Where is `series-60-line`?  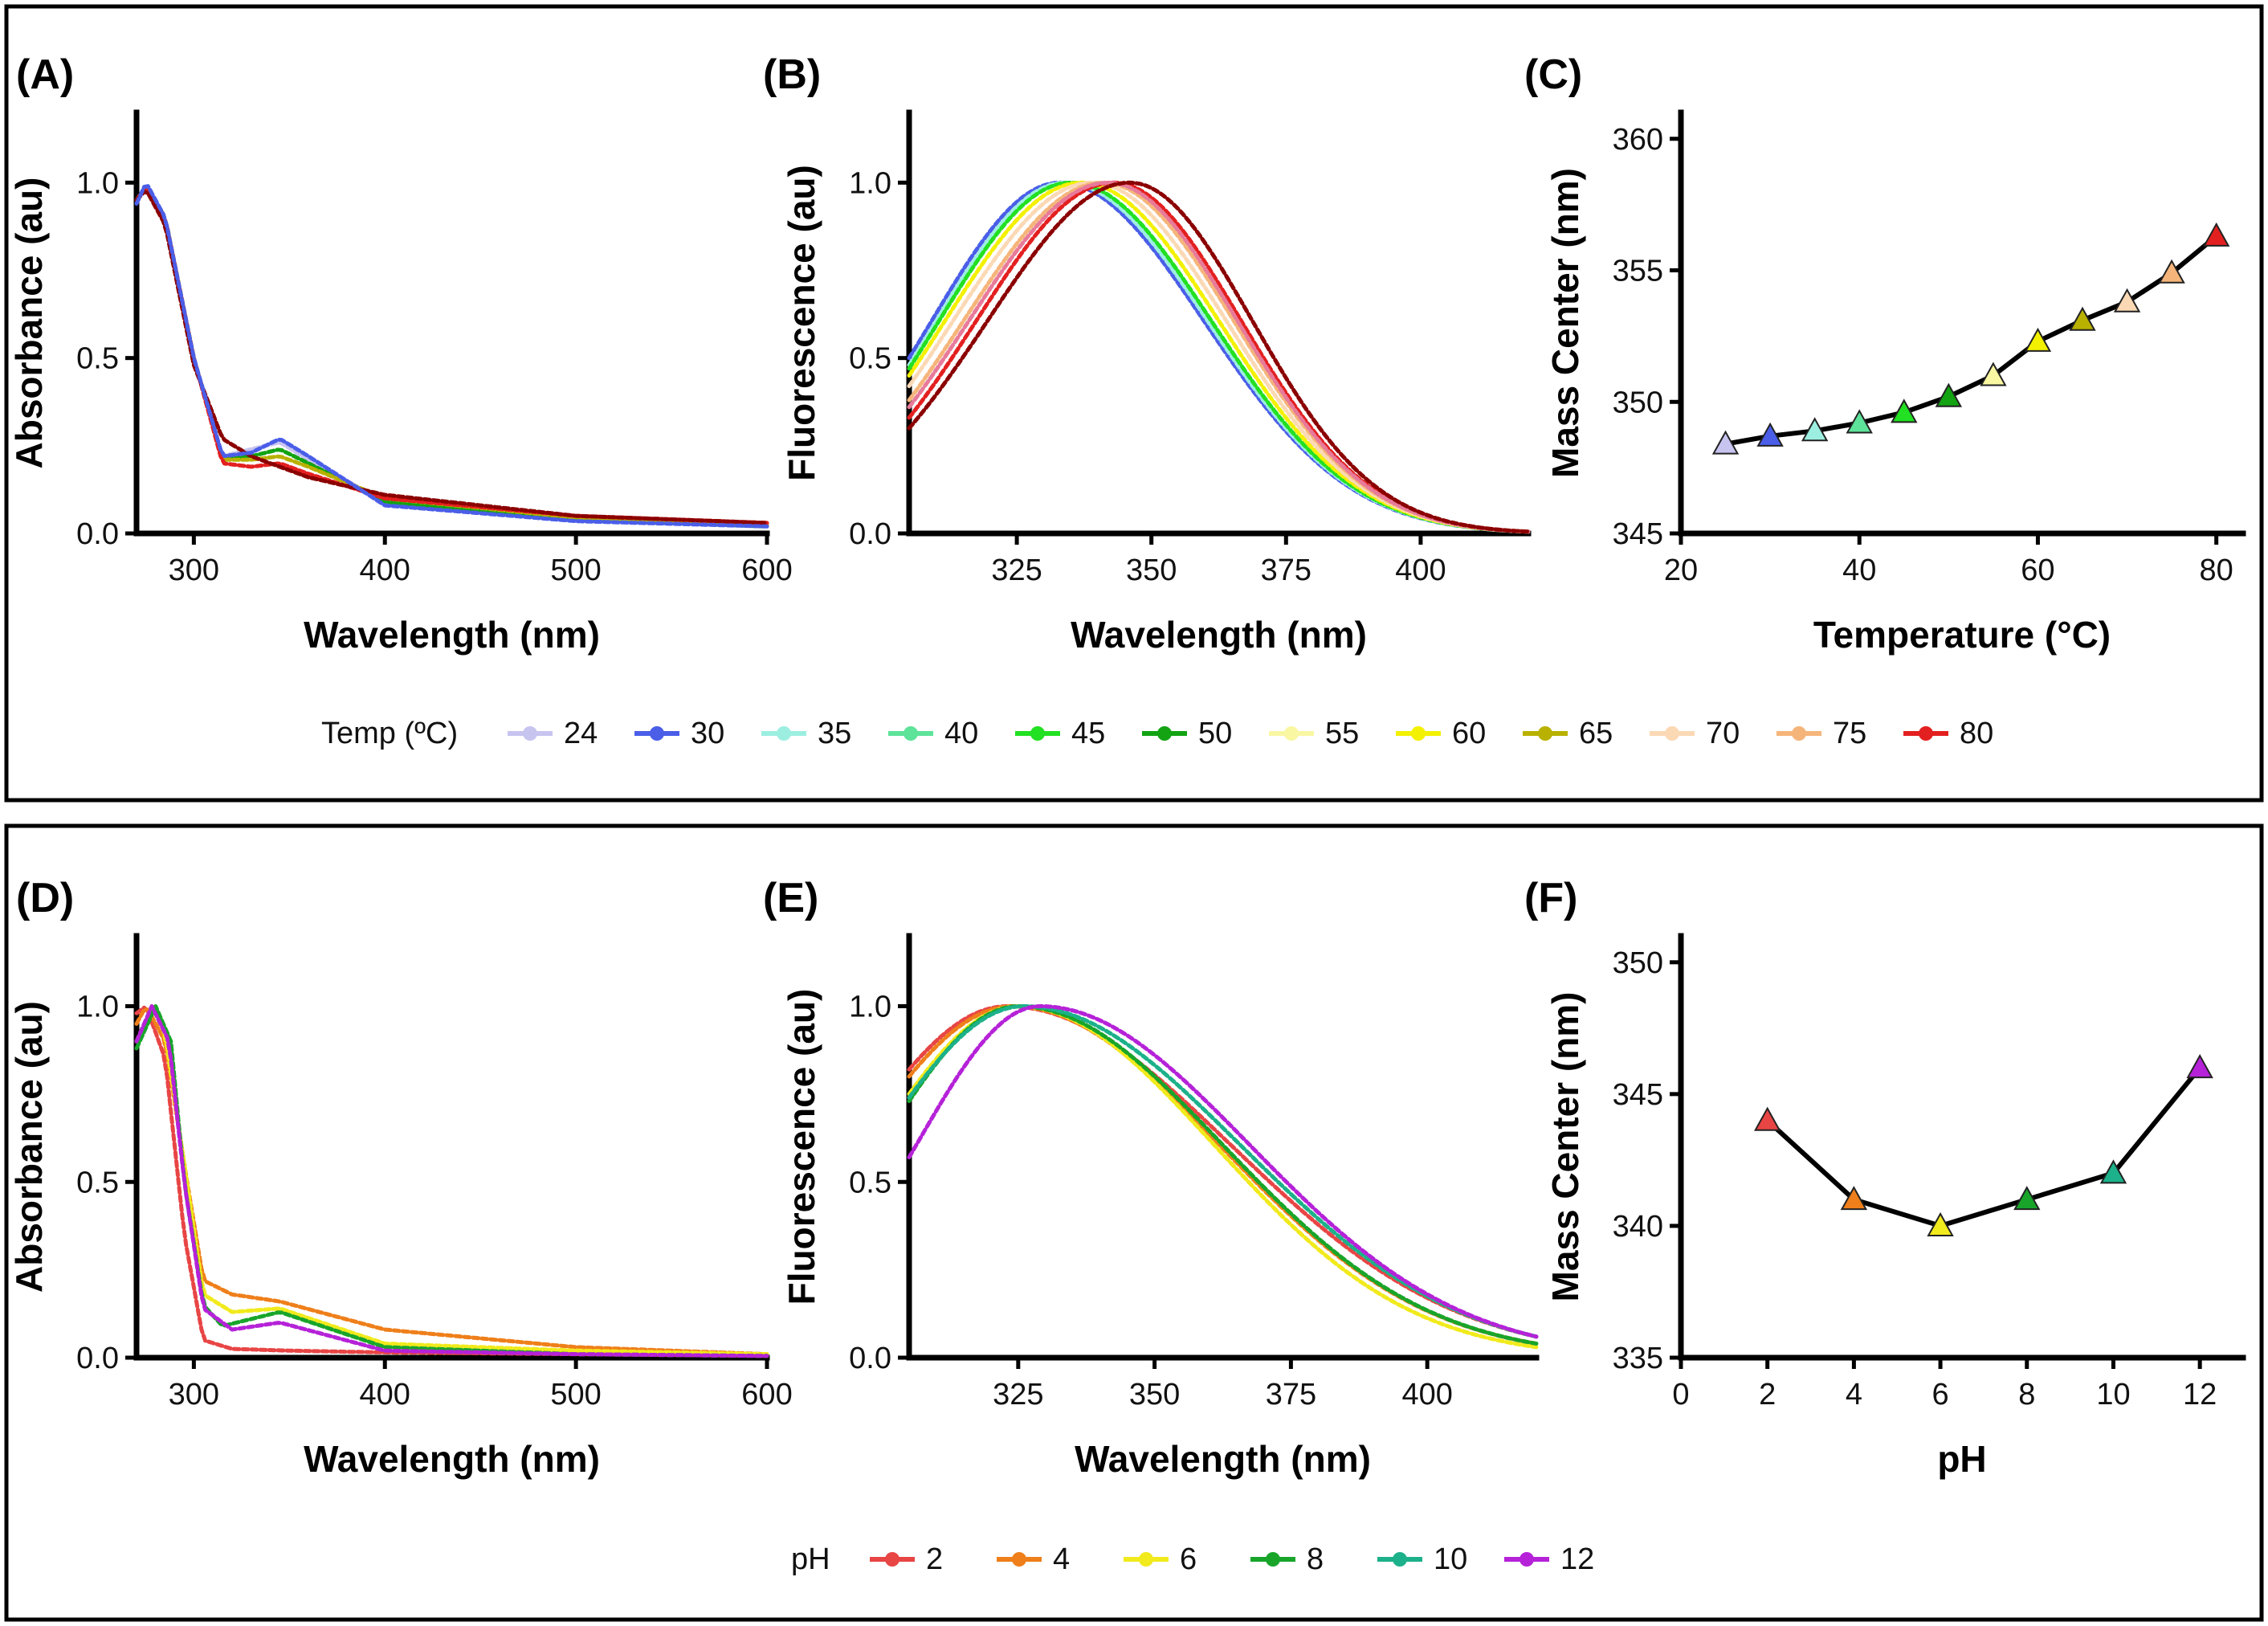 series-60-line is located at coordinates (1219, 357).